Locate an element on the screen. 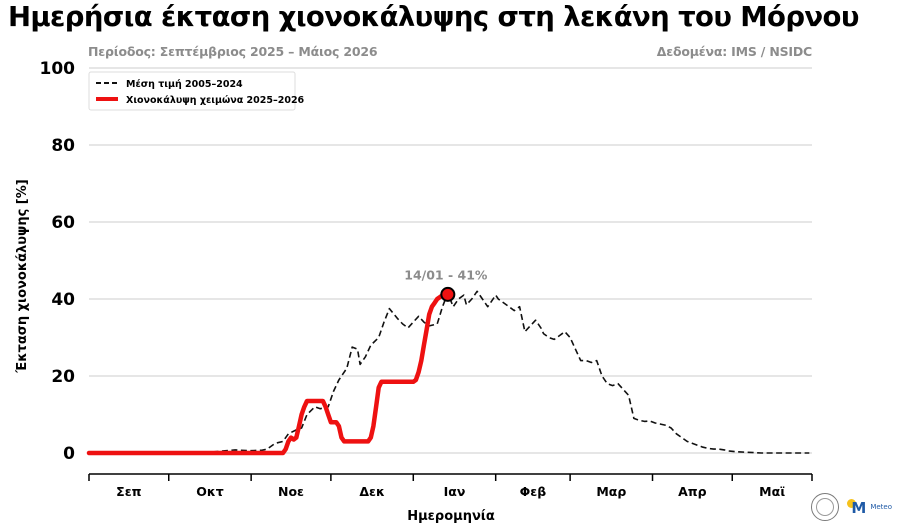 This screenshot has width=900, height=527. month-label-3: Δεκ is located at coordinates (372, 491).